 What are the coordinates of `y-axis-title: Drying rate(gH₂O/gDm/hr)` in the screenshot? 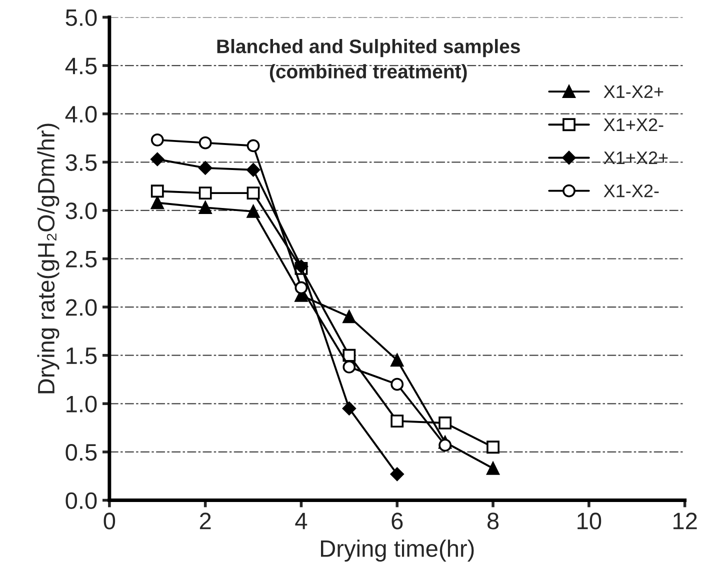 It's located at (48, 259).